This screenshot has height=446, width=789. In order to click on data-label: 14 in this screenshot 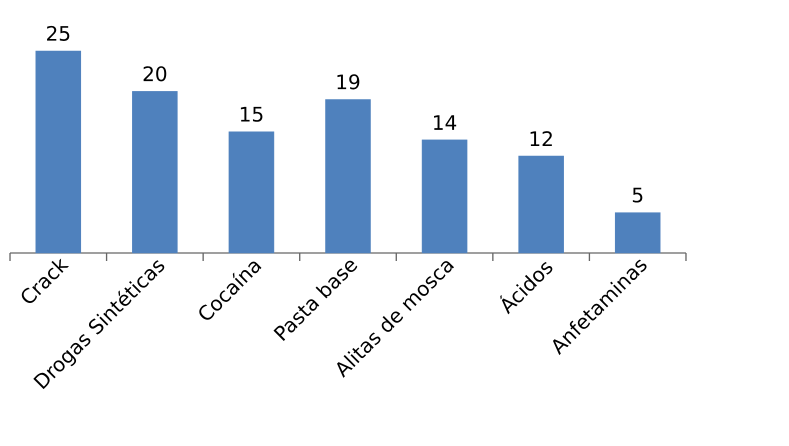, I will do `click(445, 122)`.